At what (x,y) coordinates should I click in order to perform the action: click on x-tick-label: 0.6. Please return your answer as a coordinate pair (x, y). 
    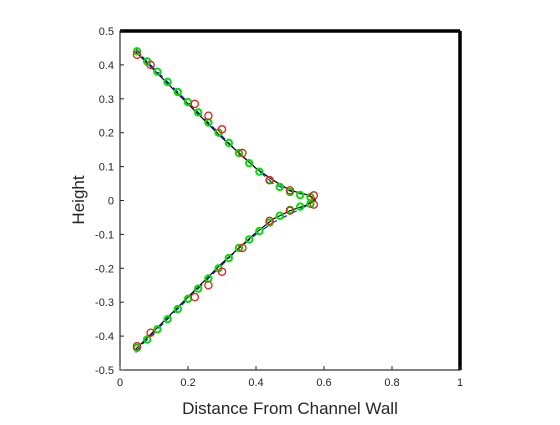
    Looking at the image, I should click on (323, 383).